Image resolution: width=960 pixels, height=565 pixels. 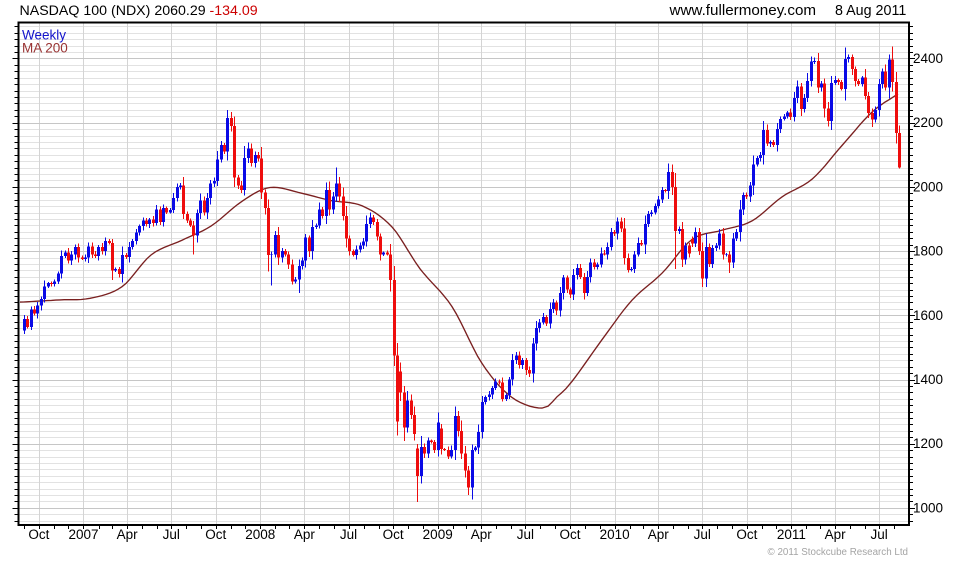 I want to click on svg-text: MA 200, so click(x=45, y=48).